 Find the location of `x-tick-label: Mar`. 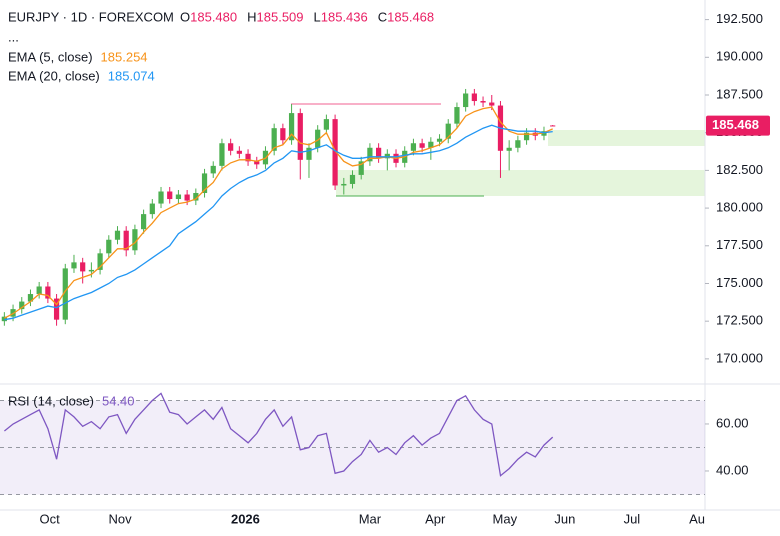

x-tick-label: Mar is located at coordinates (370, 518).